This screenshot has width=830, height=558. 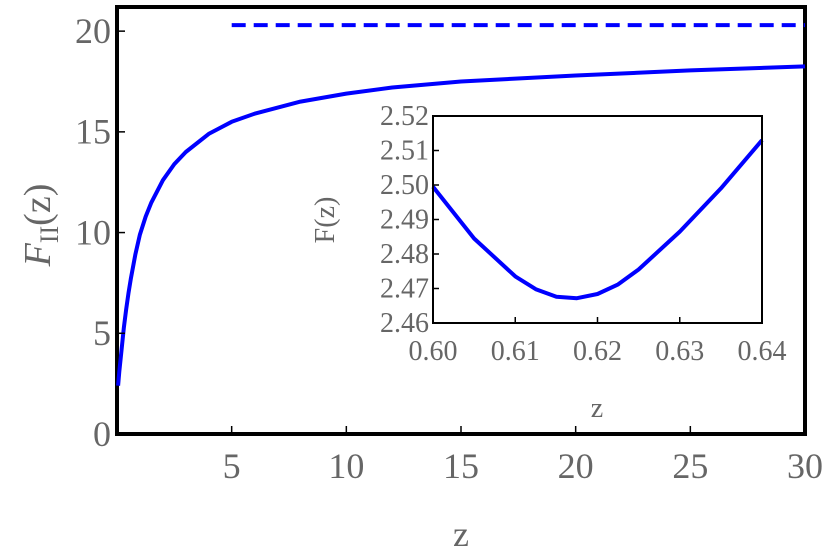 I want to click on main-y-tick-label: 10, so click(x=93, y=232).